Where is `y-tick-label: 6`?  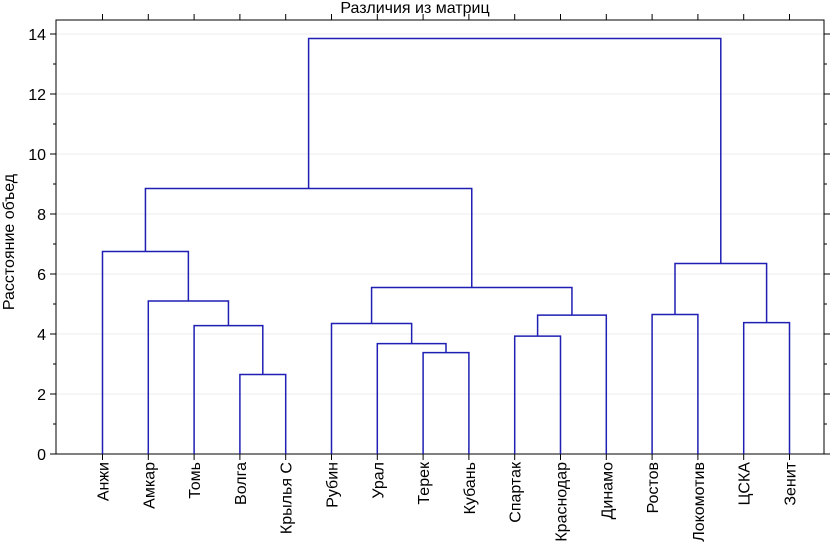 y-tick-label: 6 is located at coordinates (41, 275).